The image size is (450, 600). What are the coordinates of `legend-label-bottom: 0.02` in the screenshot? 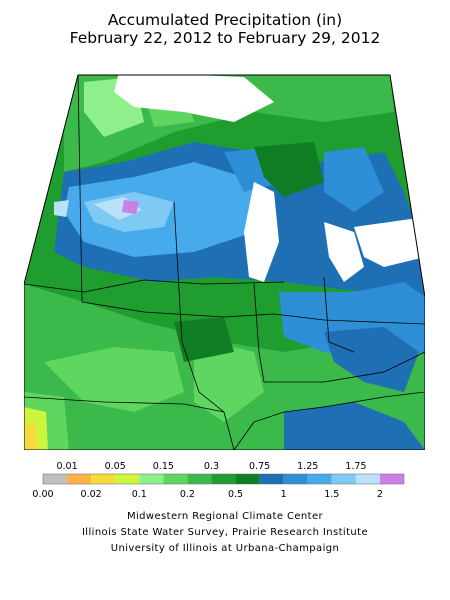 It's located at (91, 494).